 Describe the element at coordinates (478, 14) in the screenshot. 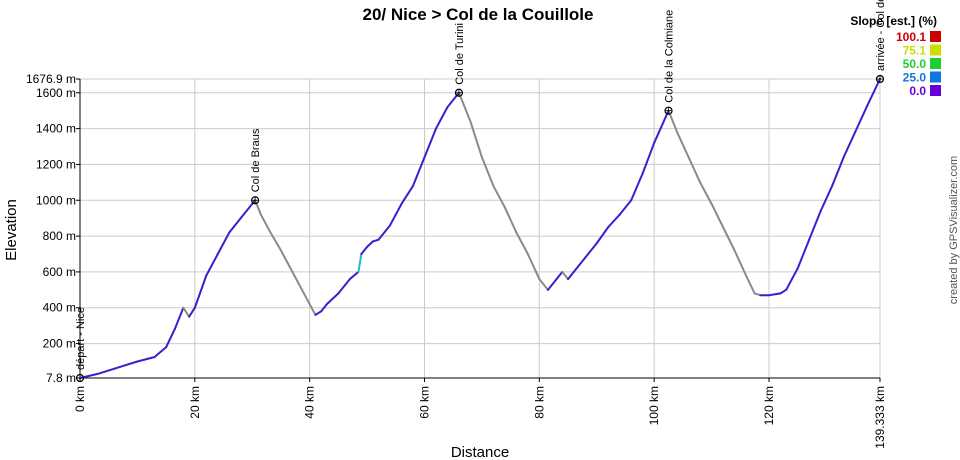

I see `chart-title: 20/ Nice > Col de la Couillole` at that location.